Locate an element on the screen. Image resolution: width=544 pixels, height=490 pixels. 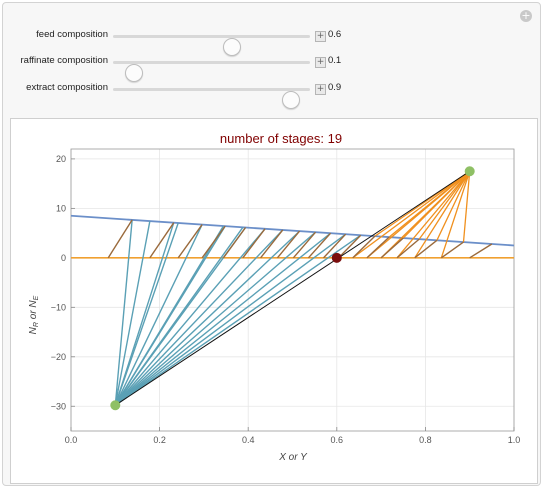
x-tick-label: 0.0 is located at coordinates (71, 440).